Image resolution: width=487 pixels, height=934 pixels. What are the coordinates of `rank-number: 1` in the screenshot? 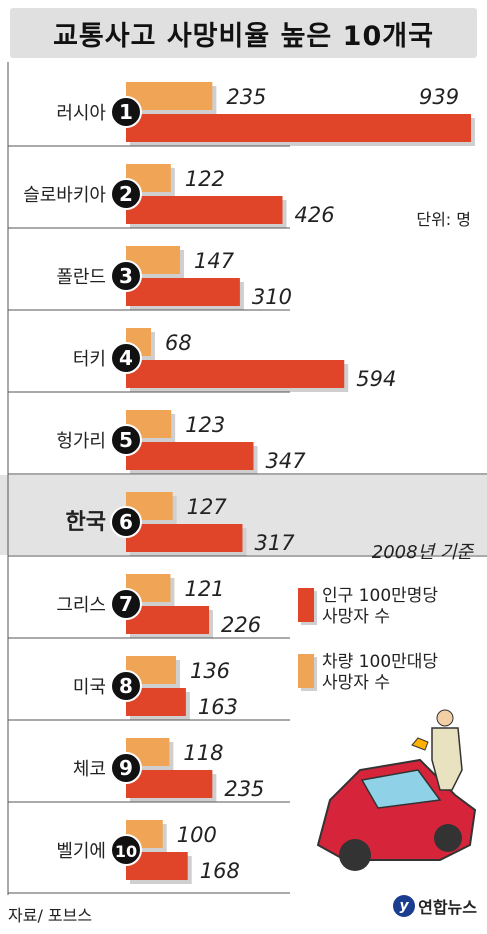 It's located at (126, 112).